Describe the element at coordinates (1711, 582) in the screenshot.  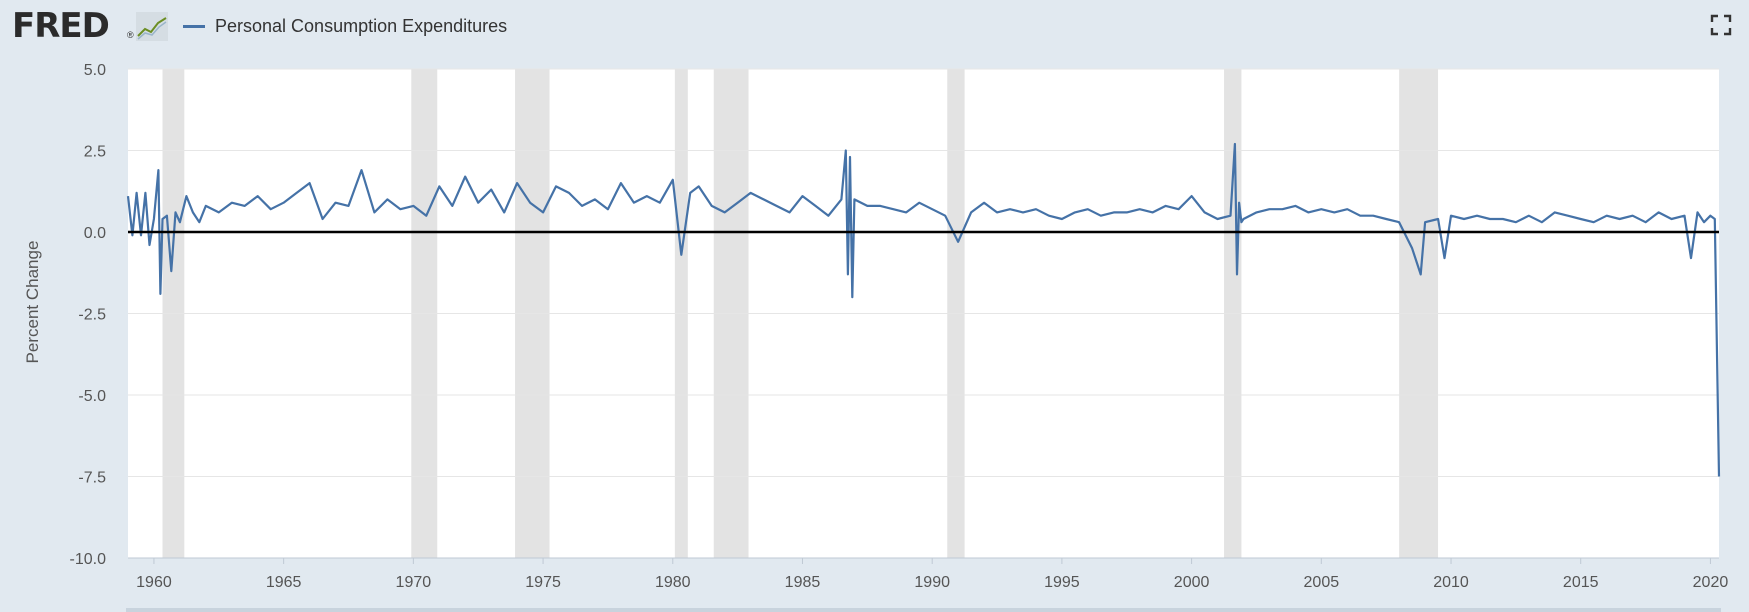
I see `x-tick-label: 2020` at that location.